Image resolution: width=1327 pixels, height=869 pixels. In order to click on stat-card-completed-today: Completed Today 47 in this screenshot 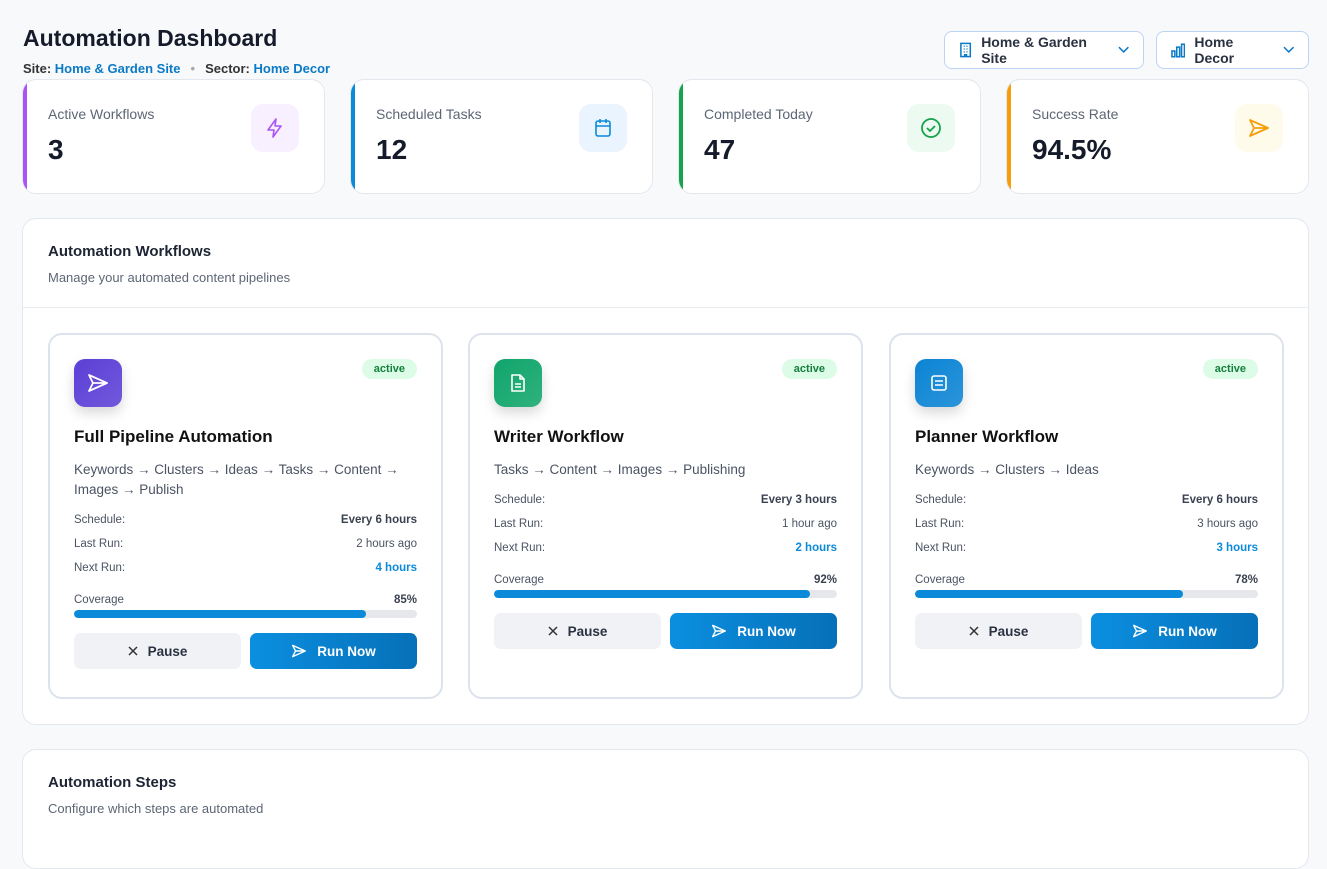, I will do `click(829, 136)`.